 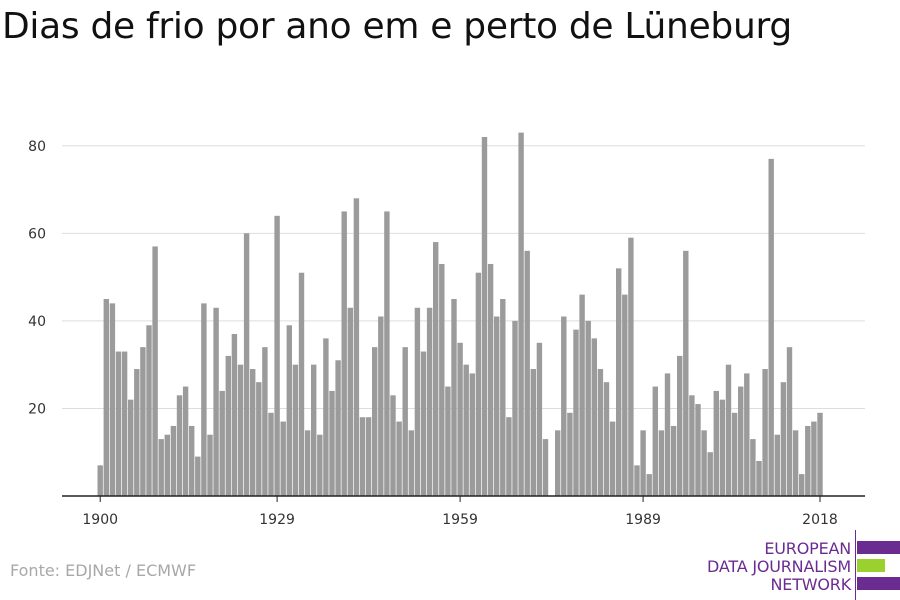 What do you see at coordinates (545, 467) in the screenshot?
I see `bar-1973` at bounding box center [545, 467].